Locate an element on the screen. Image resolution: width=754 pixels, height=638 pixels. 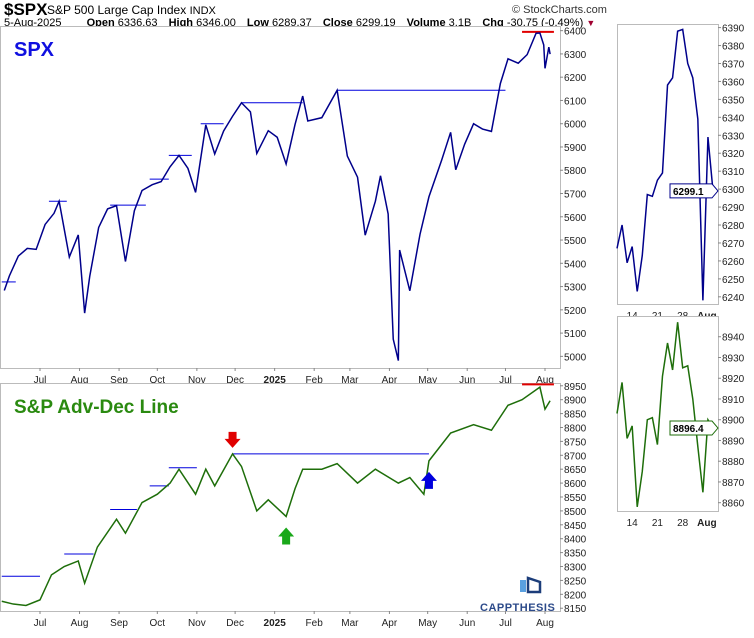
panel-title: S&P Adv-Dec Line is located at coordinates (96, 407).